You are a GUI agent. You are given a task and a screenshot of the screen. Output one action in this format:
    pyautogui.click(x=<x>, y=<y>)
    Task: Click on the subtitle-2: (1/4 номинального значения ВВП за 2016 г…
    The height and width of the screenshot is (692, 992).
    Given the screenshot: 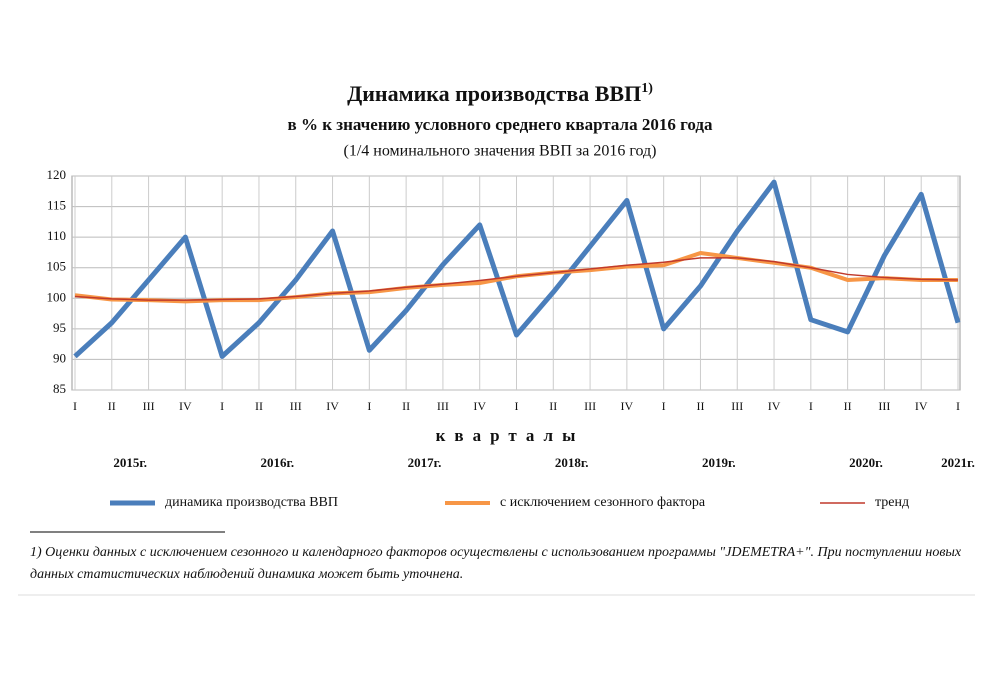 What is the action you would take?
    pyautogui.click(x=500, y=151)
    